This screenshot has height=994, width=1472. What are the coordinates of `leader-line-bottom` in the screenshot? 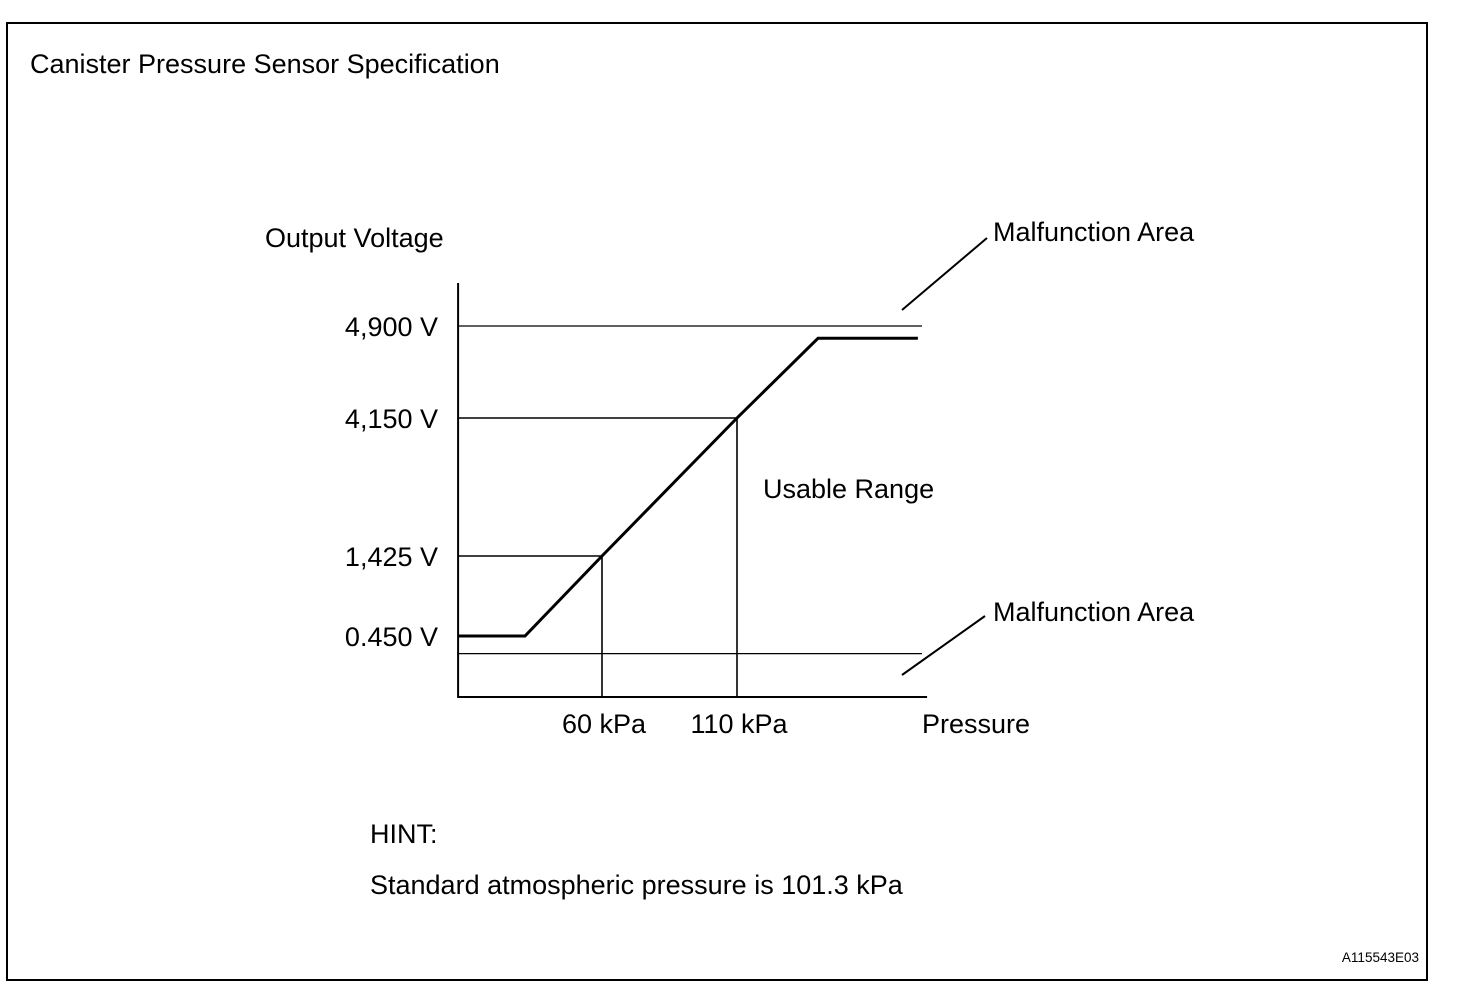 It's located at (943, 645).